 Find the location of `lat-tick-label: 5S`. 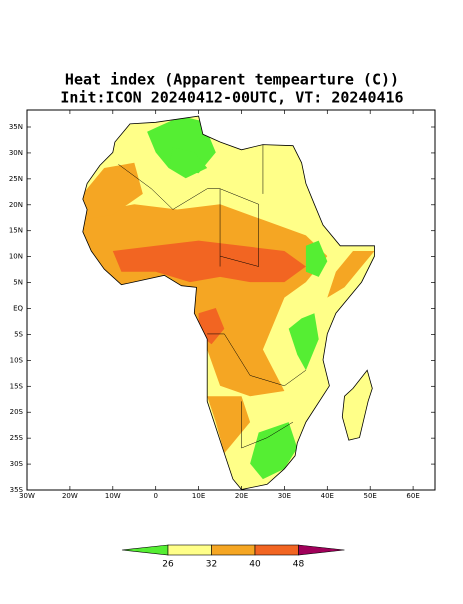

lat-tick-label: 5S is located at coordinates (18, 334).